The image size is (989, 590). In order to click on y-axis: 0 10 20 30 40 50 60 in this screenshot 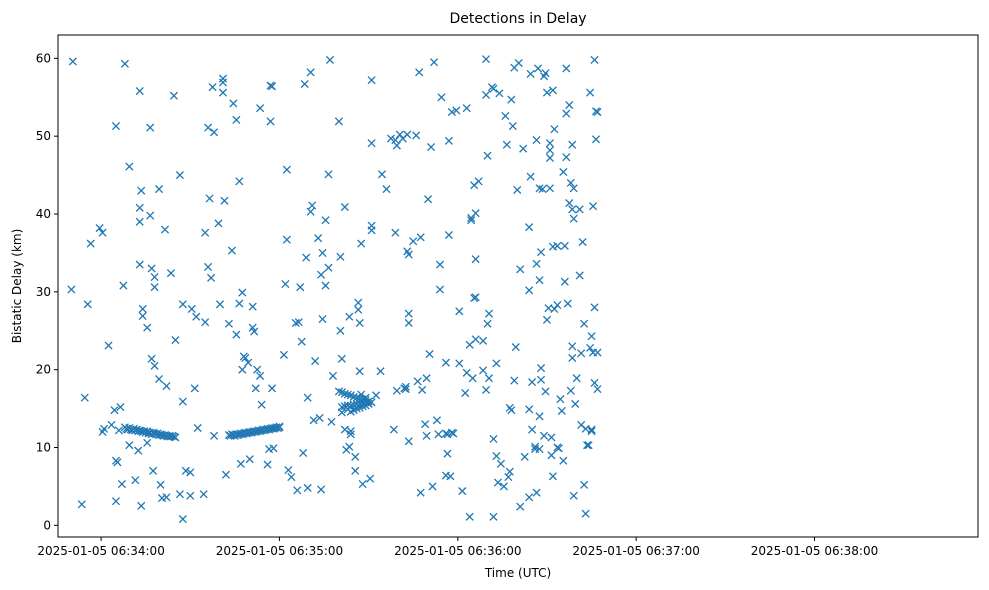, I will do `click(47, 291)`.